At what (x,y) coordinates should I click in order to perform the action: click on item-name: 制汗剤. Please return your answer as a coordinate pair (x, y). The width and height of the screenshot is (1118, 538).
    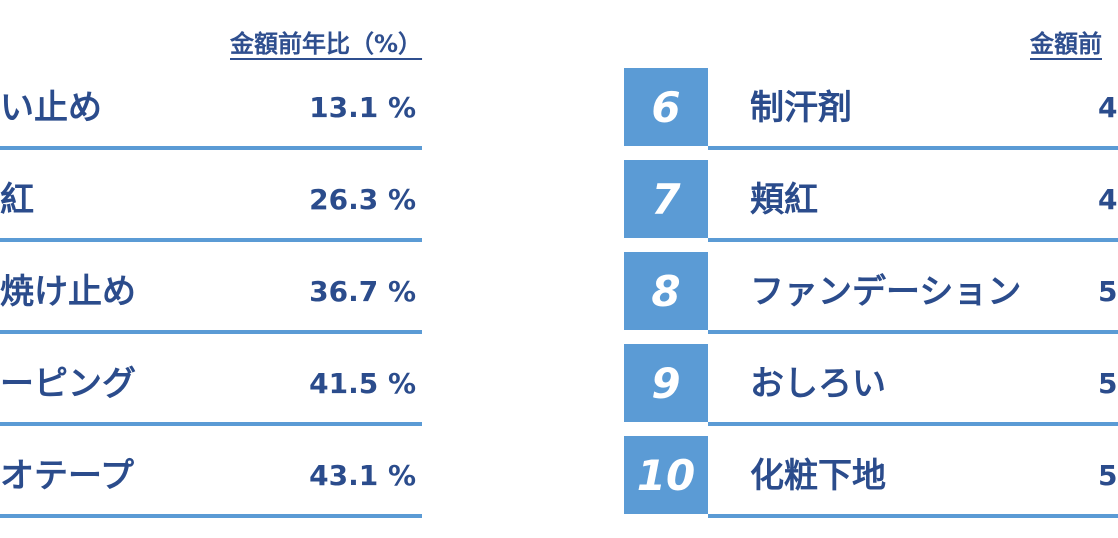
    Looking at the image, I should click on (801, 108).